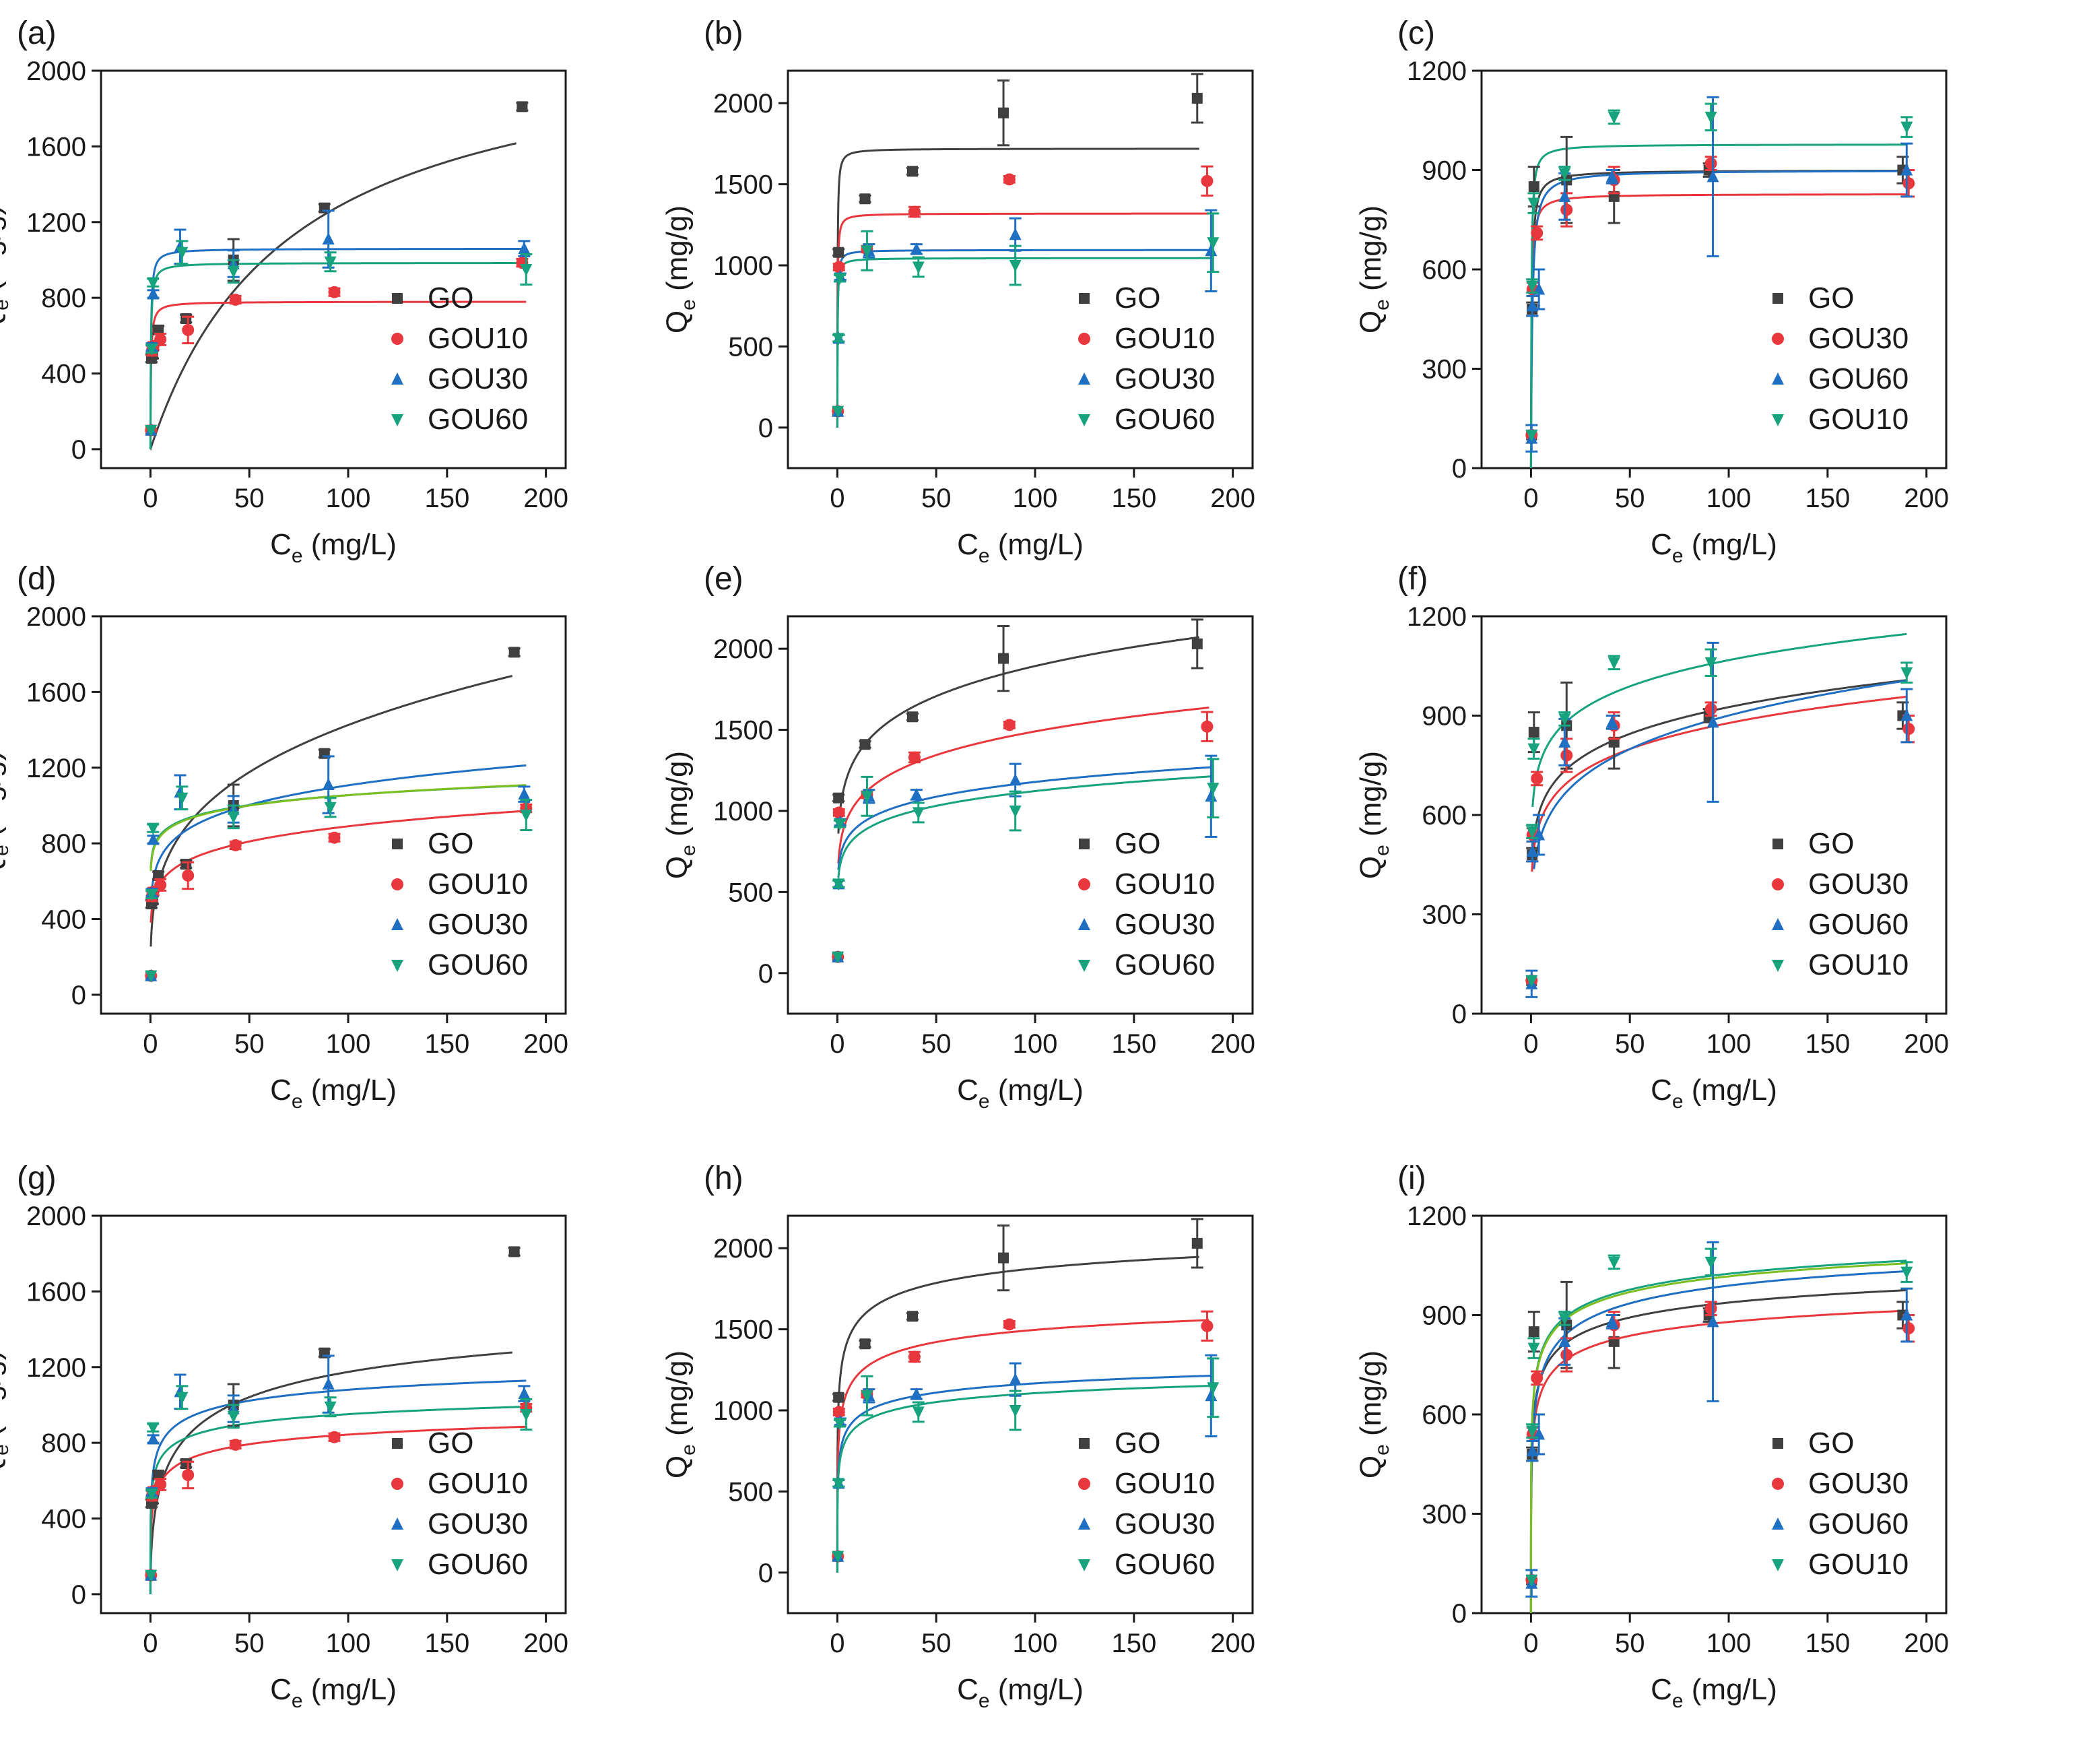 Image resolution: width=2089 pixels, height=1764 pixels. Describe the element at coordinates (1858, 1564) in the screenshot. I see `legend-label: GOU10` at that location.